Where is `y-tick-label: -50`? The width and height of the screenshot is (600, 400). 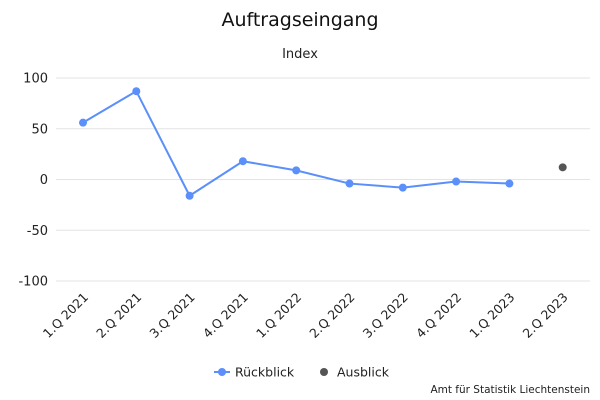
y-tick-label: -50 is located at coordinates (37, 231).